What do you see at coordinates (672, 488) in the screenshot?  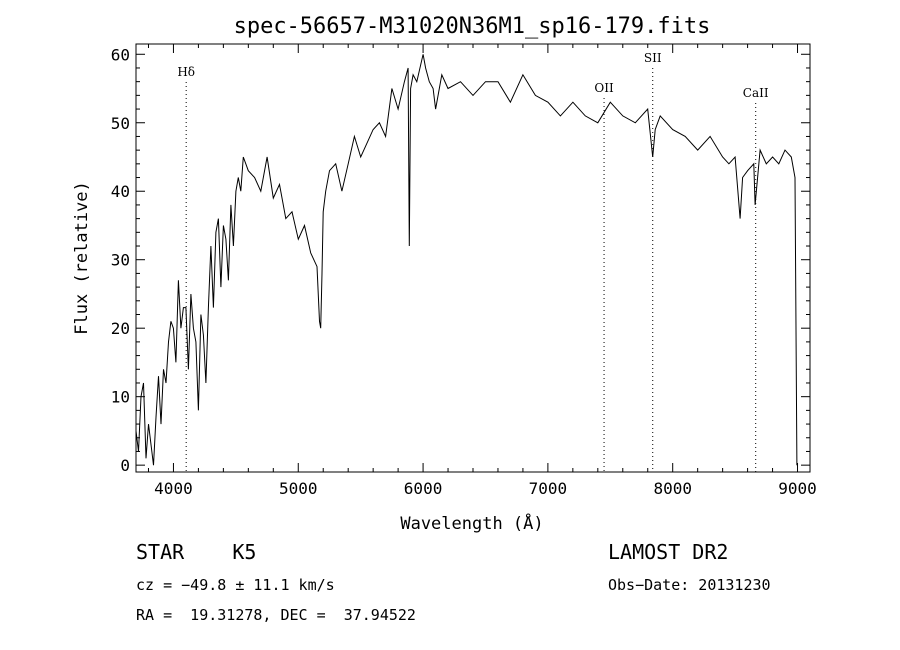 I see `x-tick-label: 8000` at bounding box center [672, 488].